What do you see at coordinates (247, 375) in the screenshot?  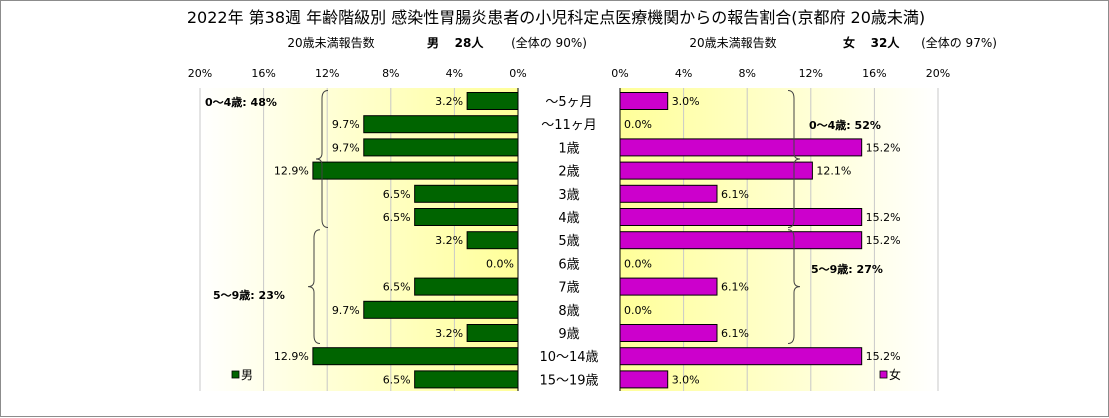 I see `male-legend-label: 男` at bounding box center [247, 375].